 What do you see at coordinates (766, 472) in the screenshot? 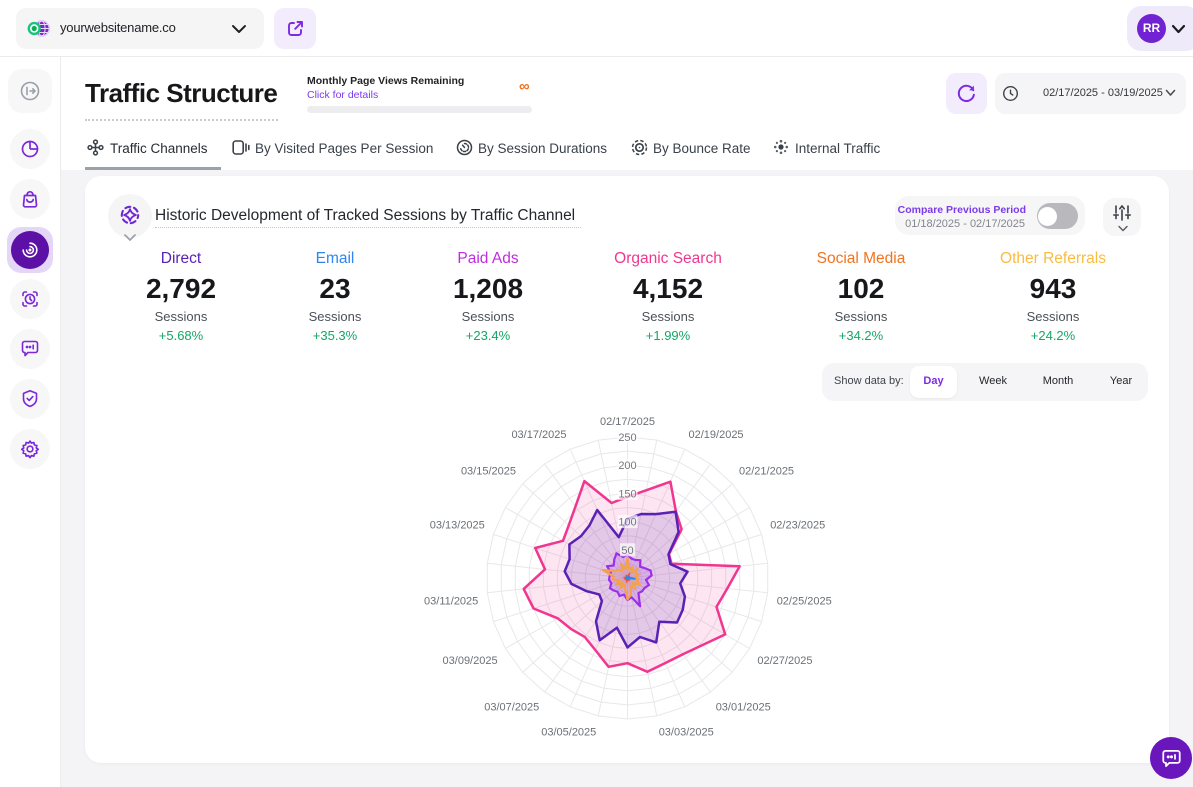
I see `svg-text: 02/21/2025` at bounding box center [766, 472].